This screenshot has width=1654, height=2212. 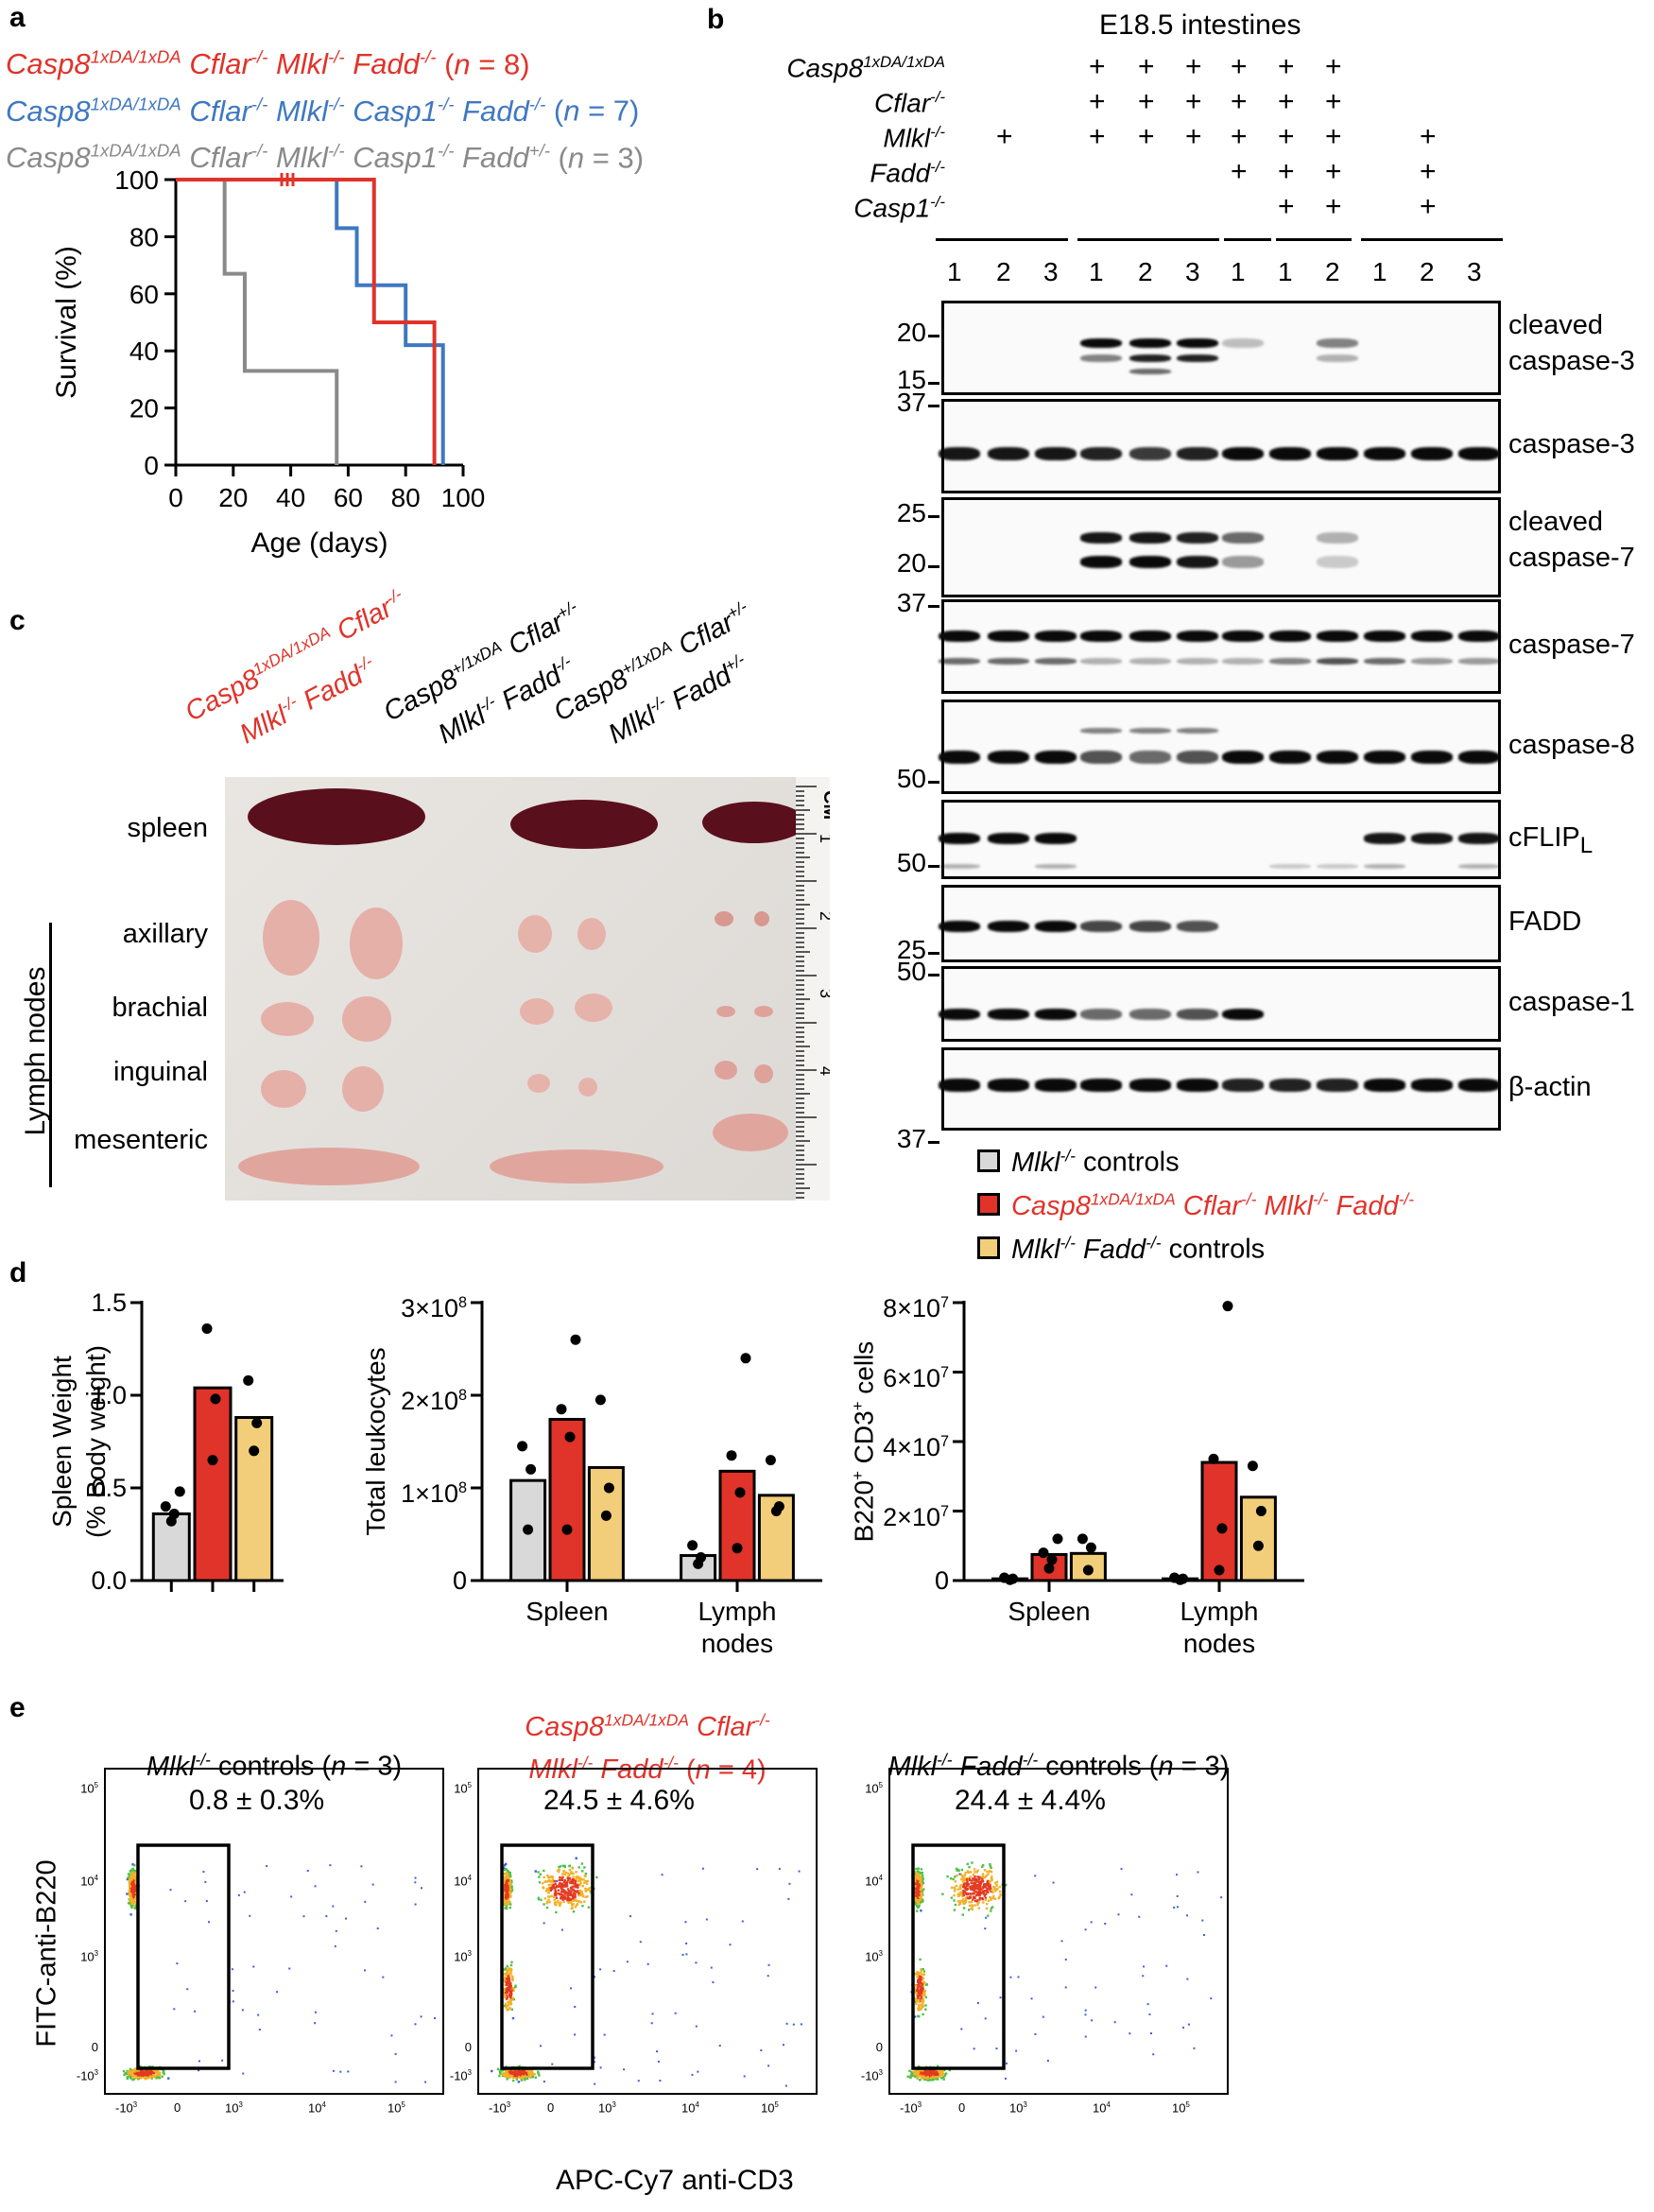 What do you see at coordinates (89, 1881) in the screenshot?
I see `y-tick-label: 104` at bounding box center [89, 1881].